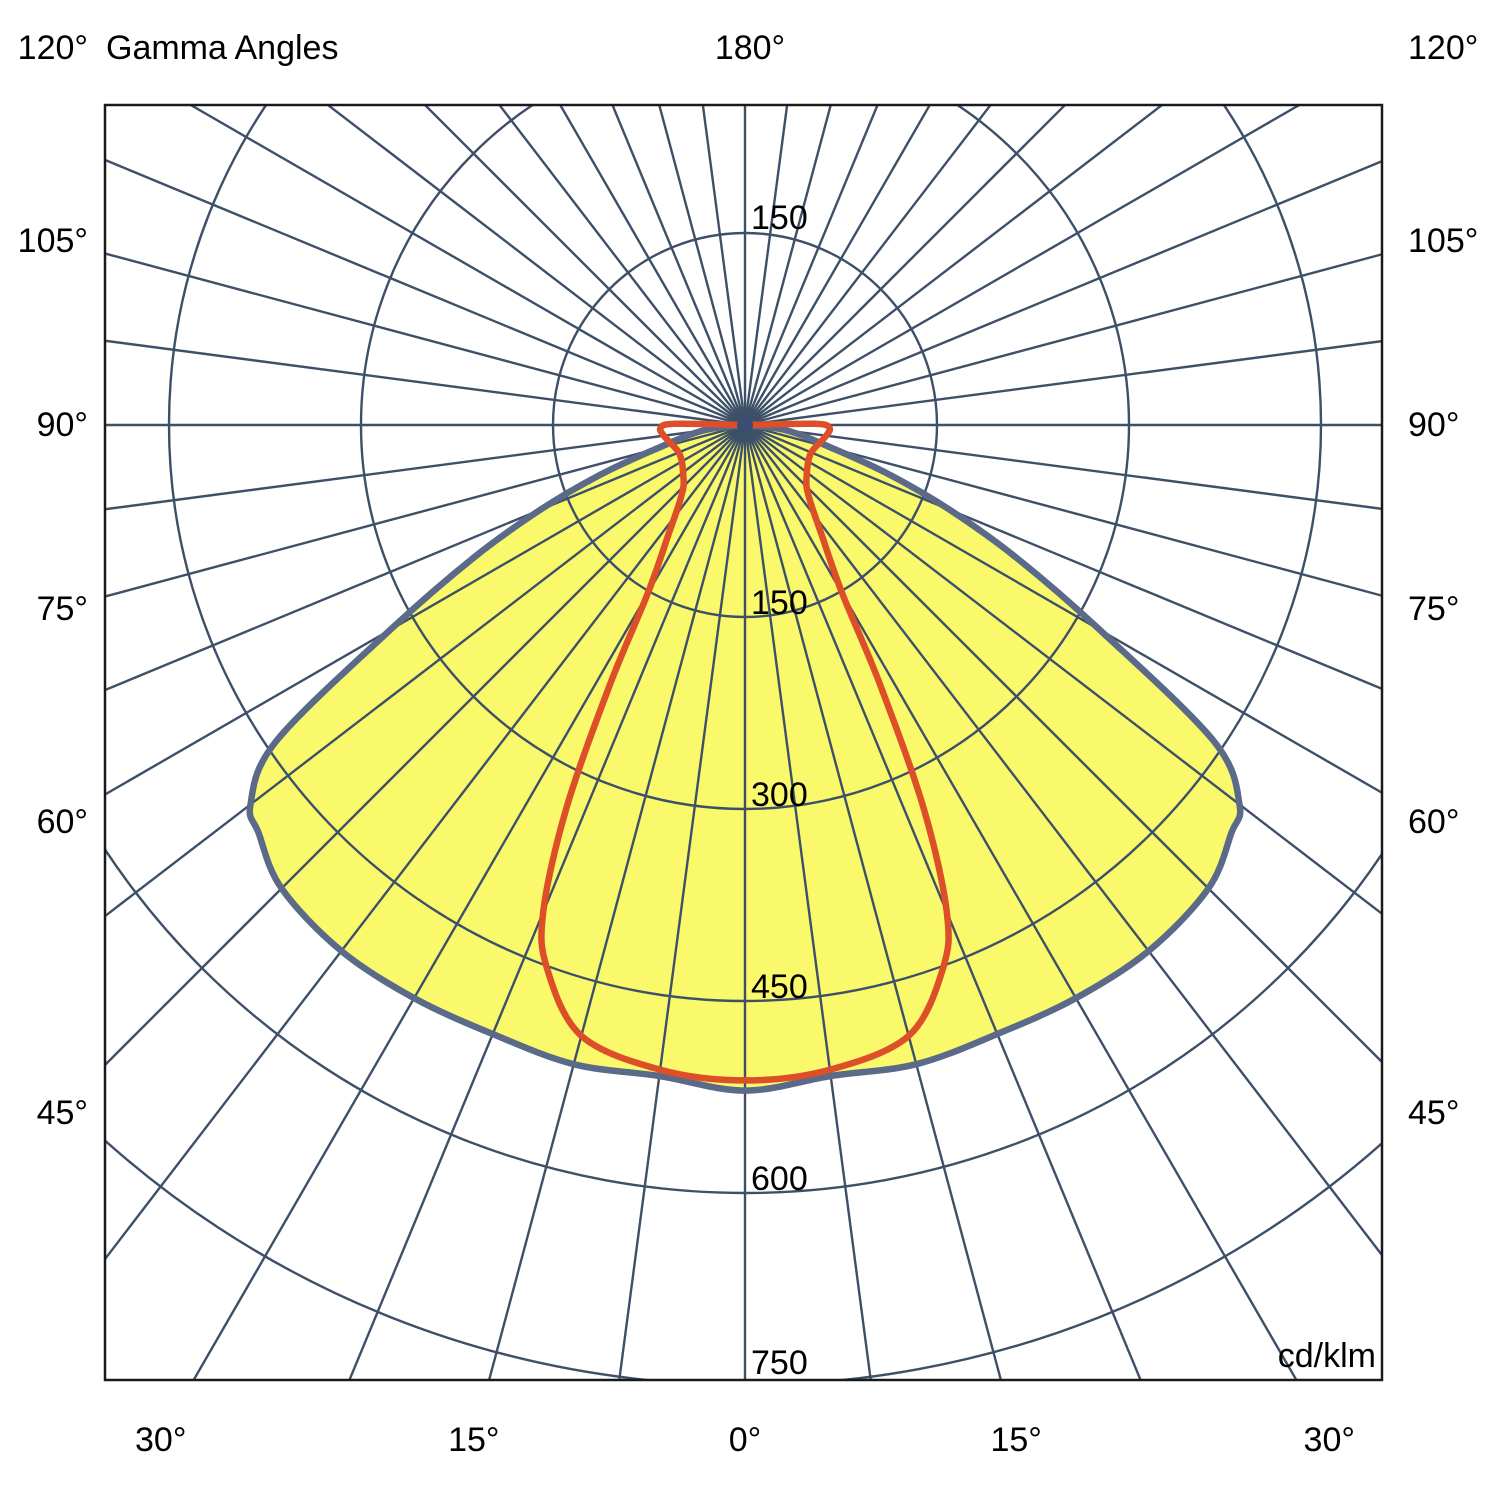  What do you see at coordinates (779, 603) in the screenshot?
I see `ring-label-bottom-150: 150` at bounding box center [779, 603].